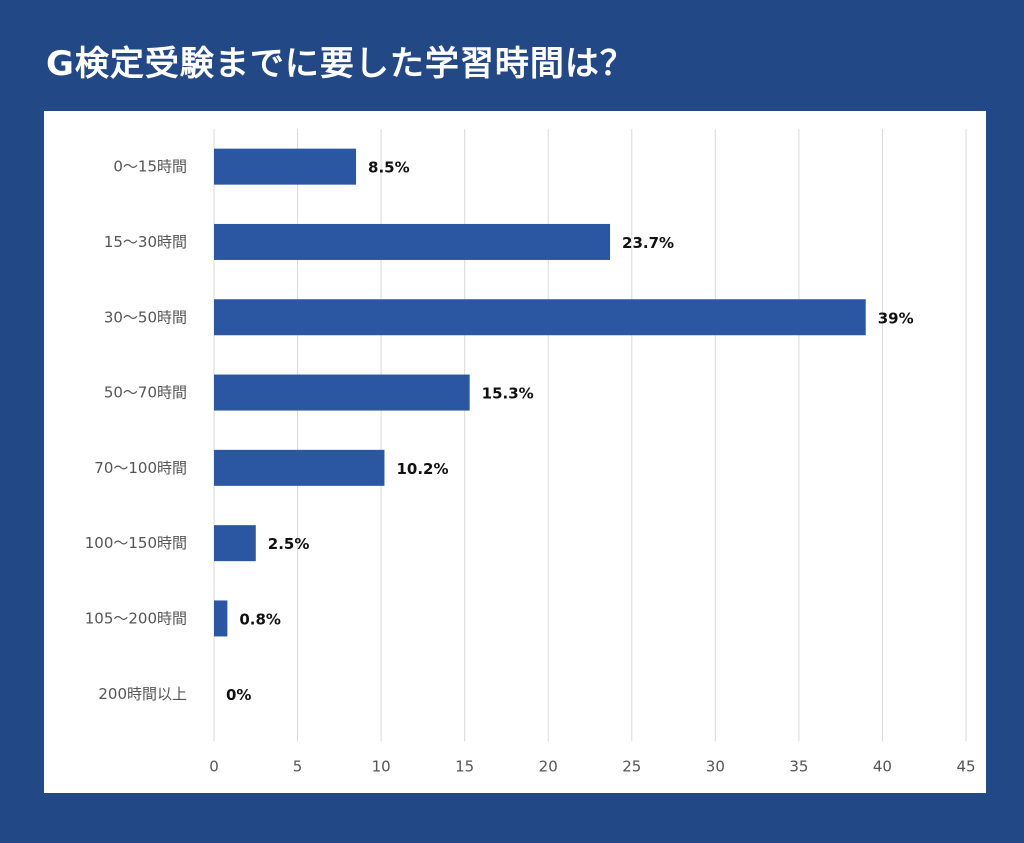 The height and width of the screenshot is (843, 1024). I want to click on x-tick-labels: 0 5 10 15 20 25 30 35 40 45, so click(592, 766).